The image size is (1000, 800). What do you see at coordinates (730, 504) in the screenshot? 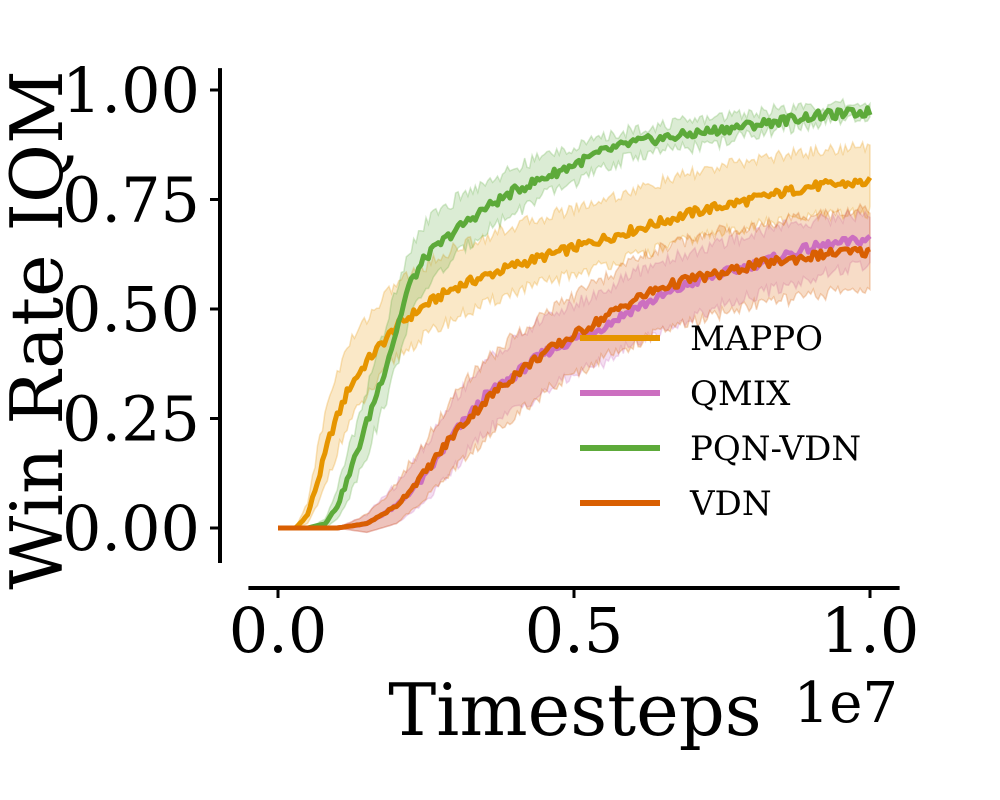
I see `legend-label-vdn: VDN` at bounding box center [730, 504].